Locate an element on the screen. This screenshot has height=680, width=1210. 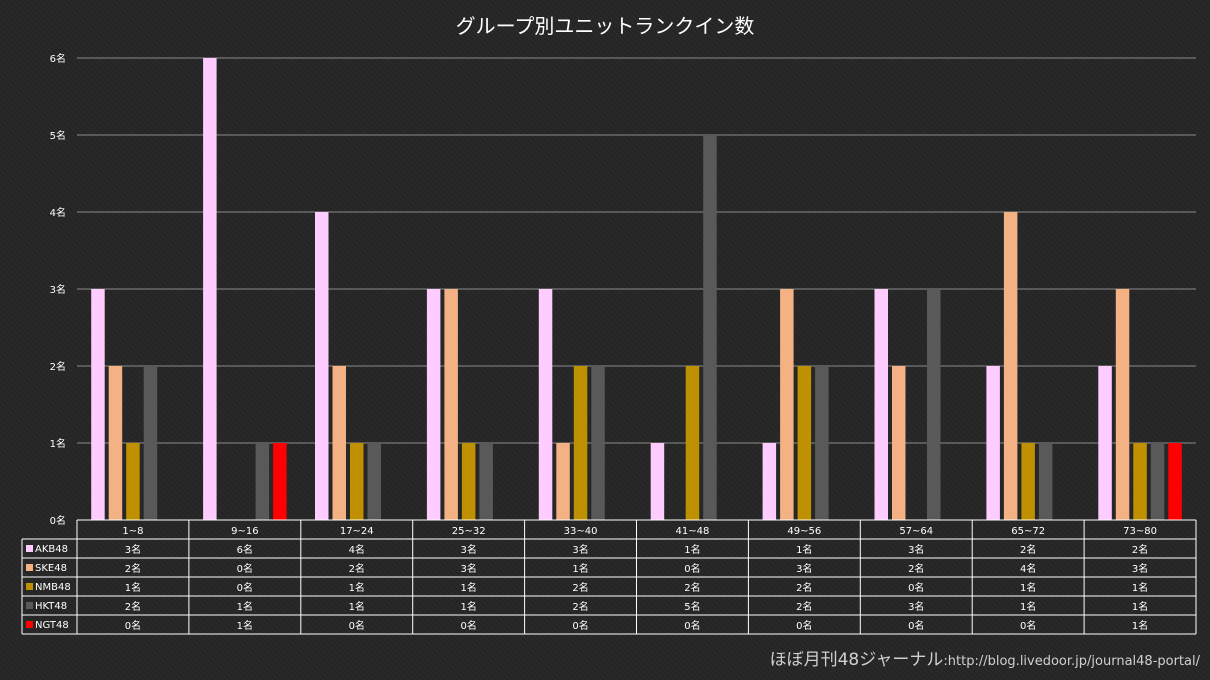
y-tick-label: 5名 is located at coordinates (58, 135).